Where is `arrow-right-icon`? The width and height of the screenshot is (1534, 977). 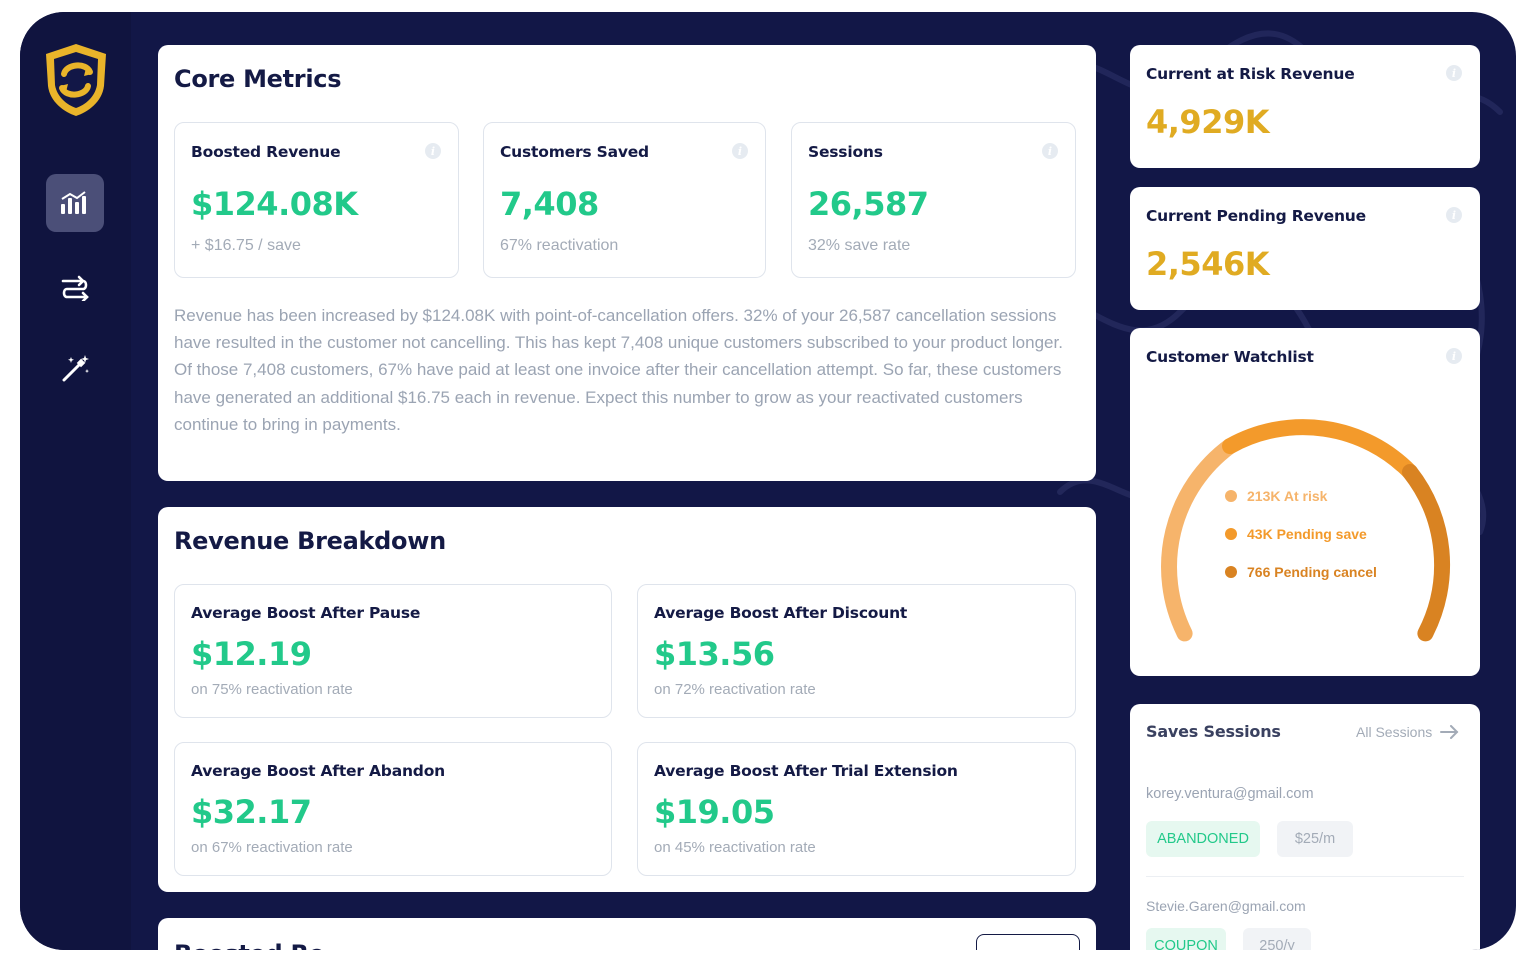 arrow-right-icon is located at coordinates (1449, 732).